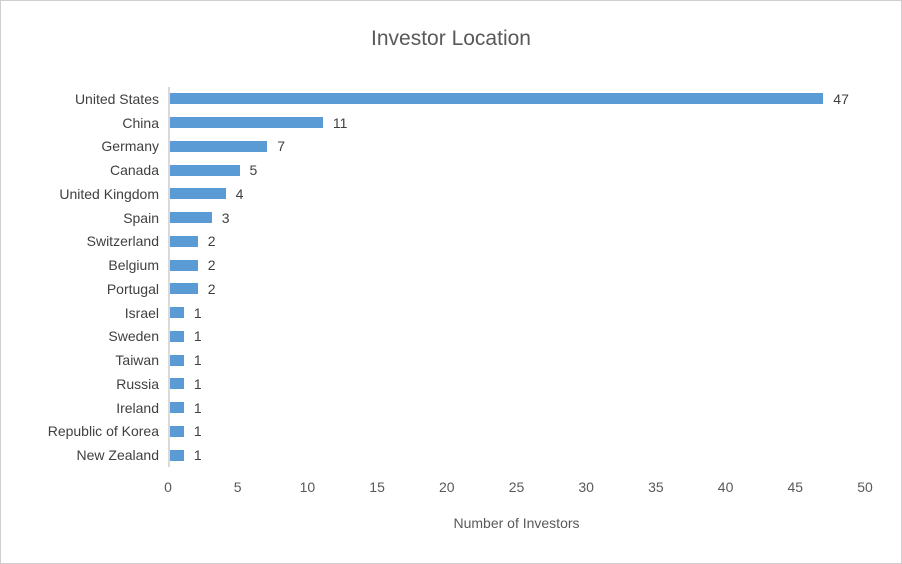 The height and width of the screenshot is (564, 902). I want to click on x-axis-tick-label: 5, so click(237, 487).